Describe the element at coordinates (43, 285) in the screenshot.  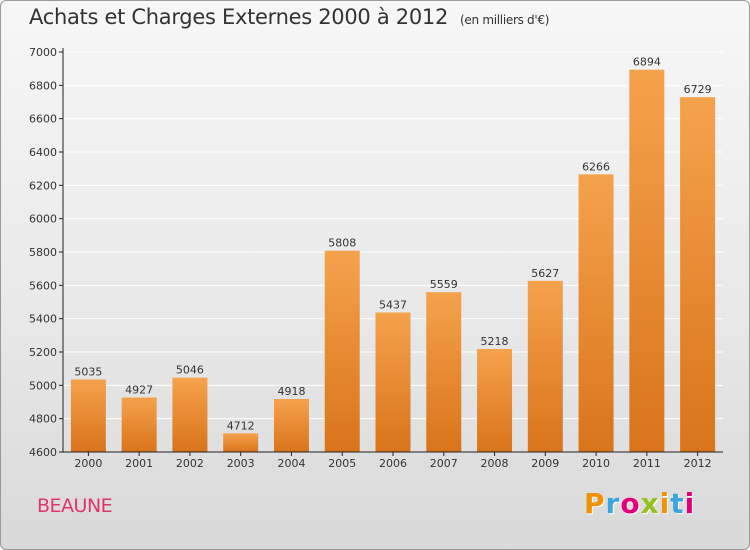
I see `y-tick-label: 5600` at that location.